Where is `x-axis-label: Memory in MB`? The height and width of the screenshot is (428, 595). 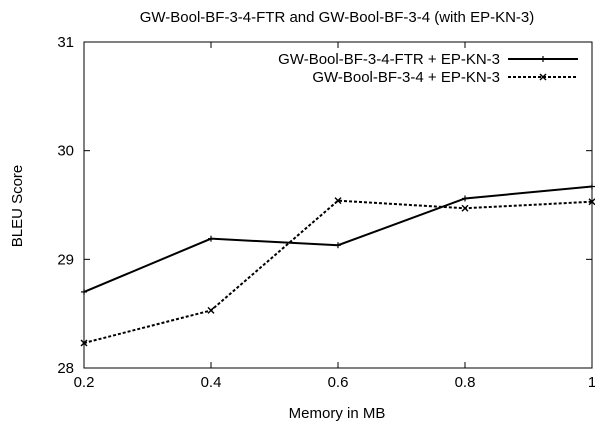 x-axis-label: Memory in MB is located at coordinates (337, 413).